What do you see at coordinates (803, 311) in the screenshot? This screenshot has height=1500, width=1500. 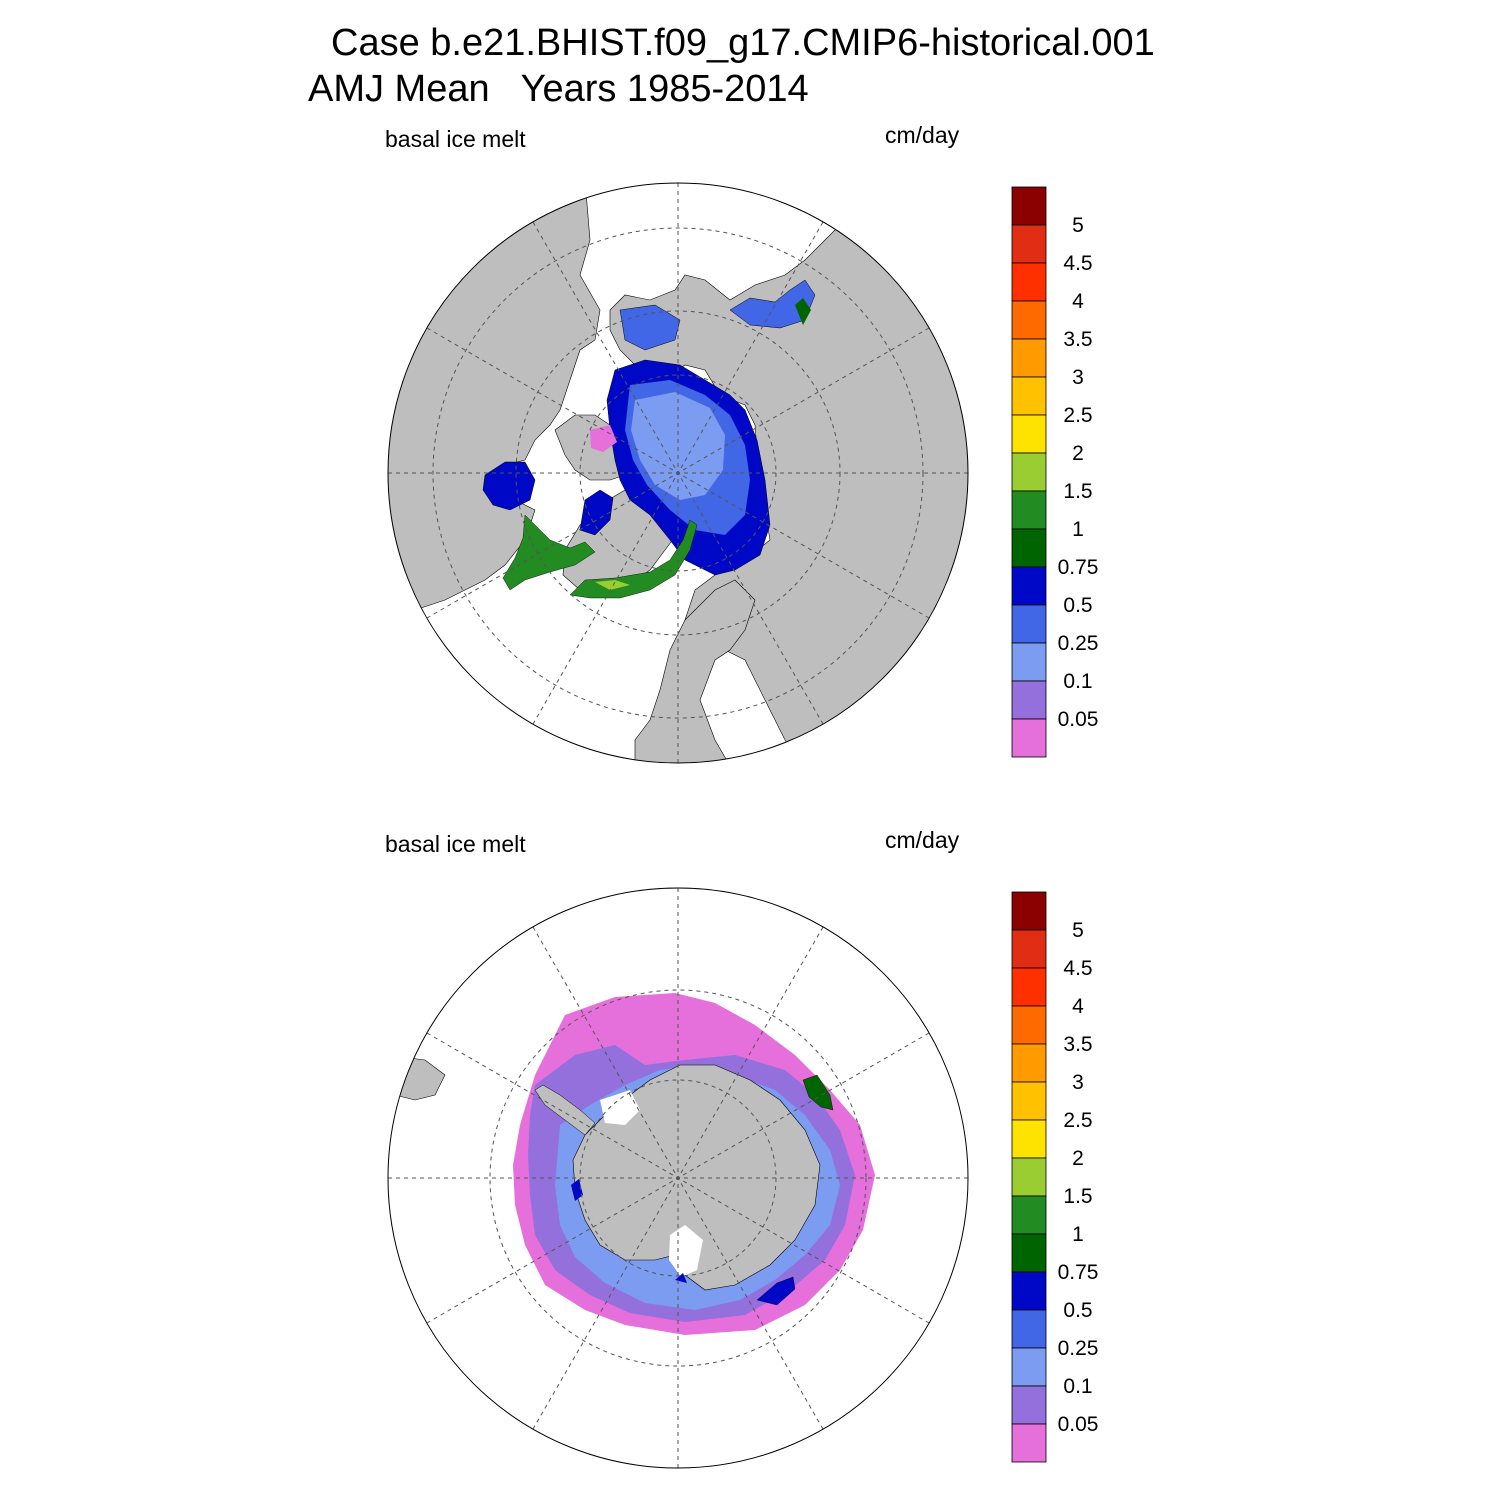 I see `okhotsk-ice-green` at bounding box center [803, 311].